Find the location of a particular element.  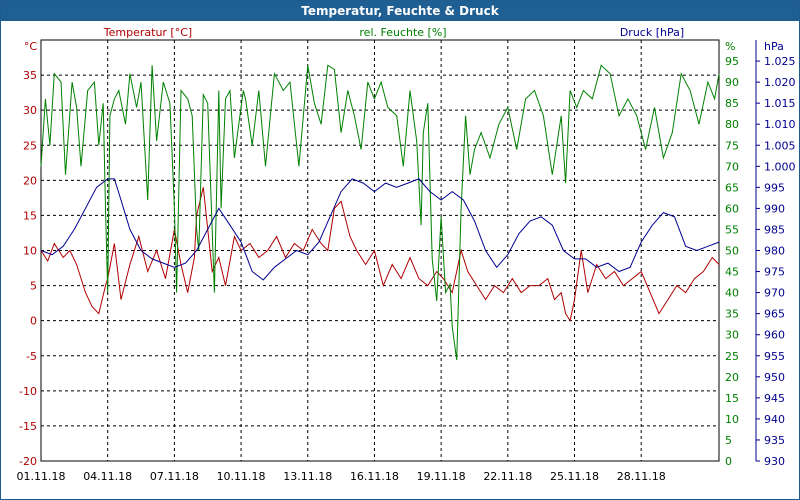

pressure-unit: hPa is located at coordinates (774, 46).